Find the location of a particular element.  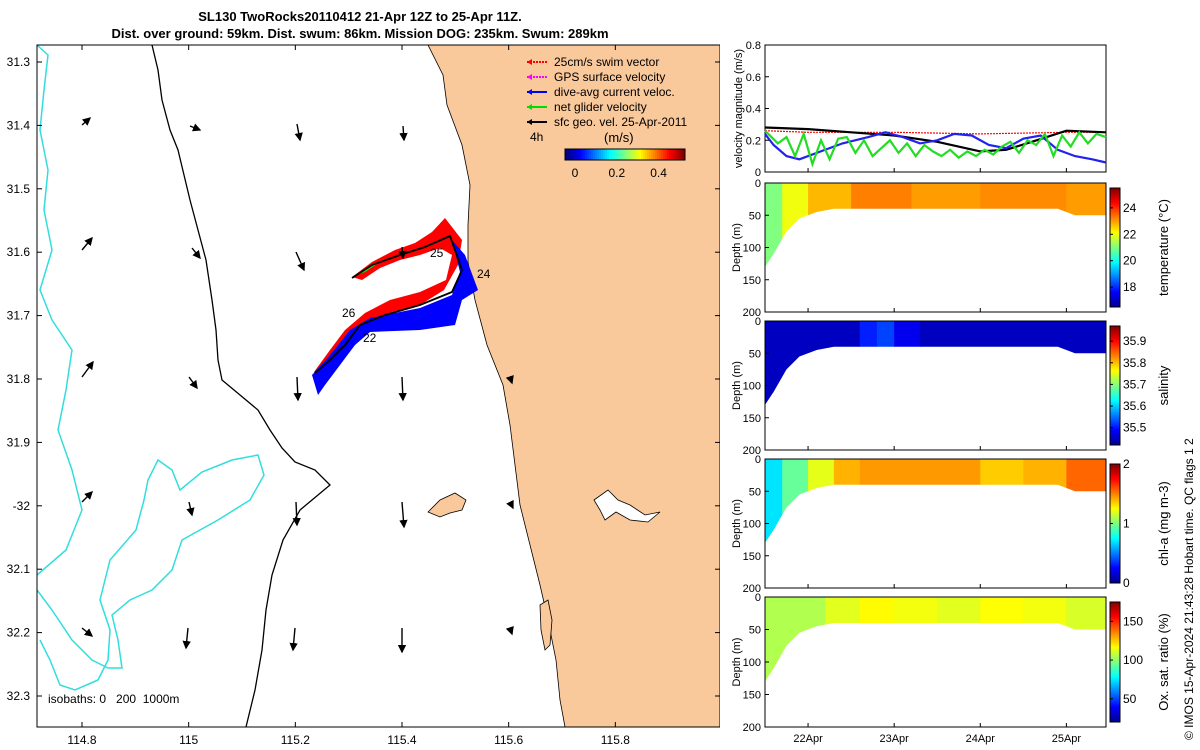

colorbar-label: salinity is located at coordinates (1163, 385).